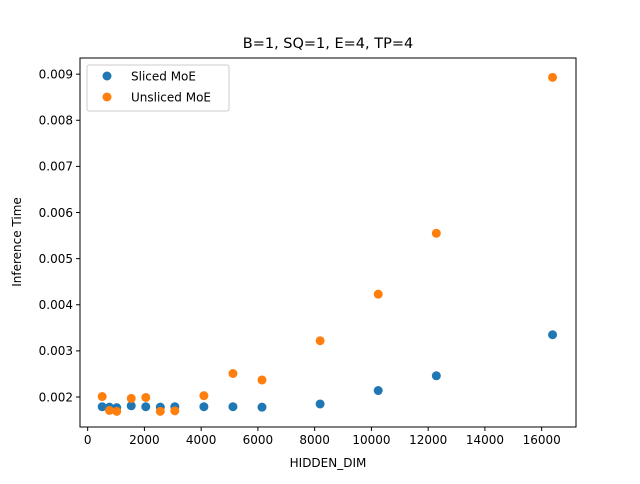  What do you see at coordinates (107, 76) in the screenshot?
I see `legend-marker-sliced-moe` at bounding box center [107, 76].